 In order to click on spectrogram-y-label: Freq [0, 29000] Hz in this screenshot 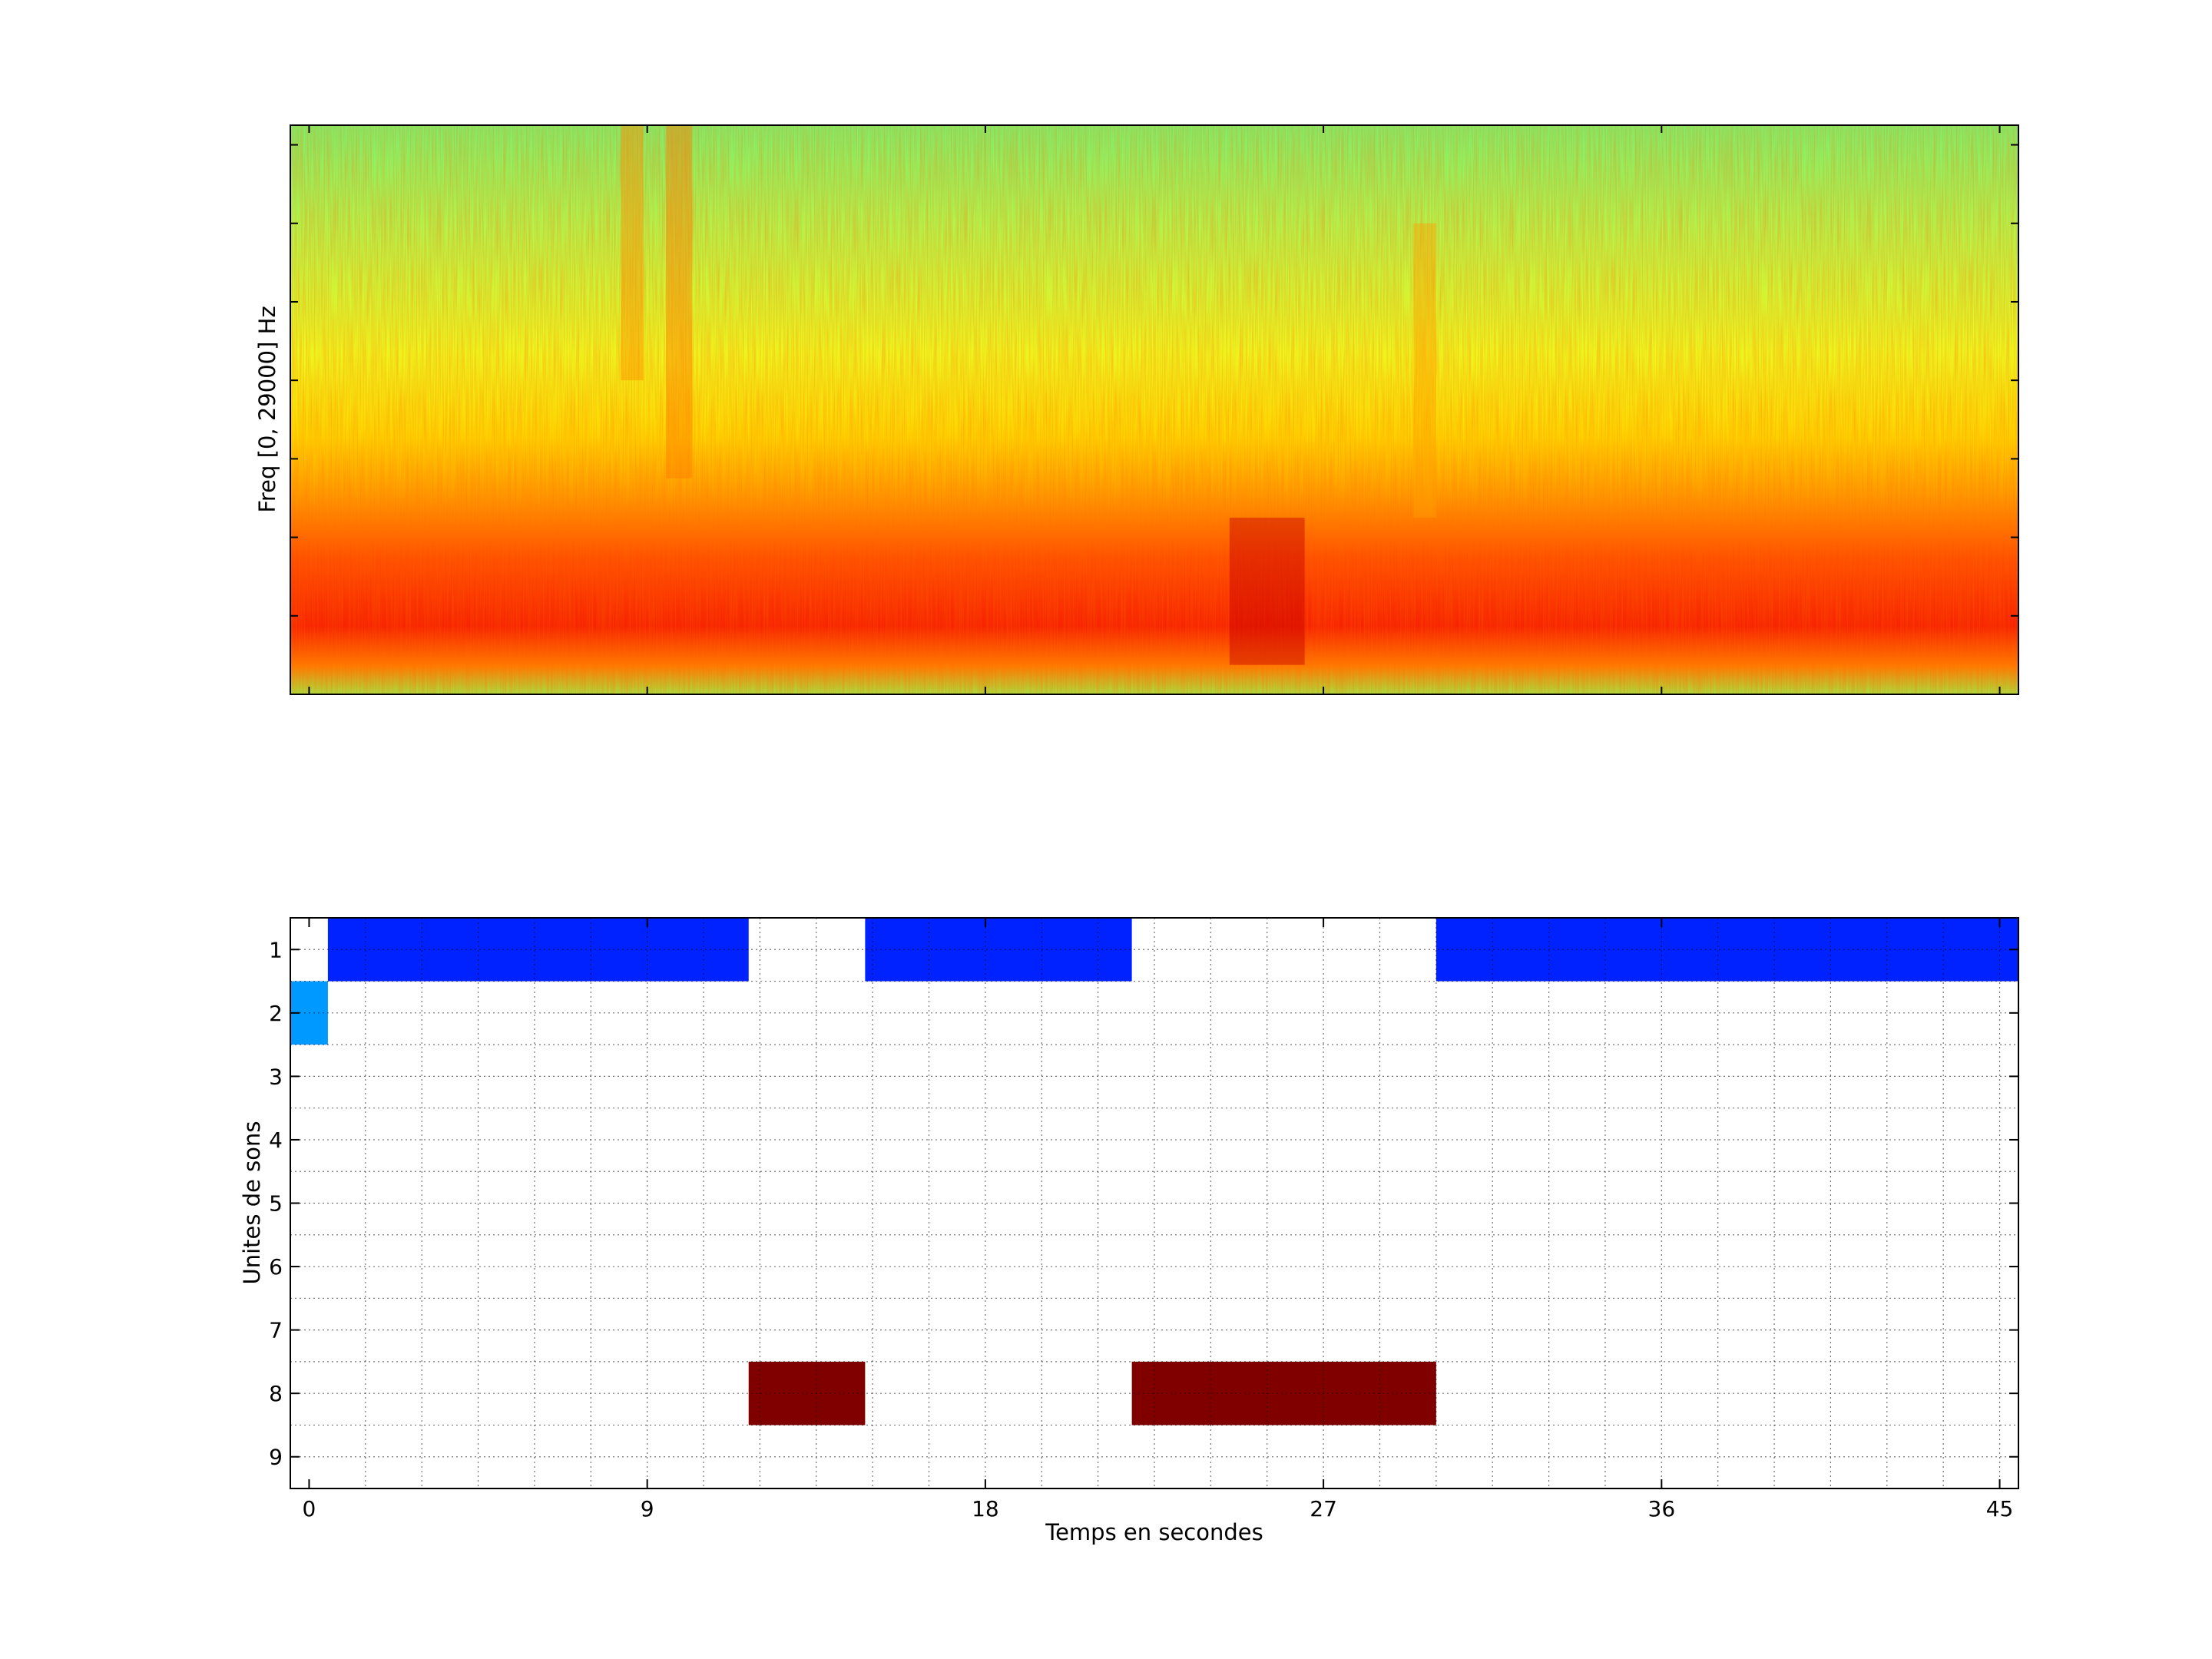, I will do `click(267, 409)`.